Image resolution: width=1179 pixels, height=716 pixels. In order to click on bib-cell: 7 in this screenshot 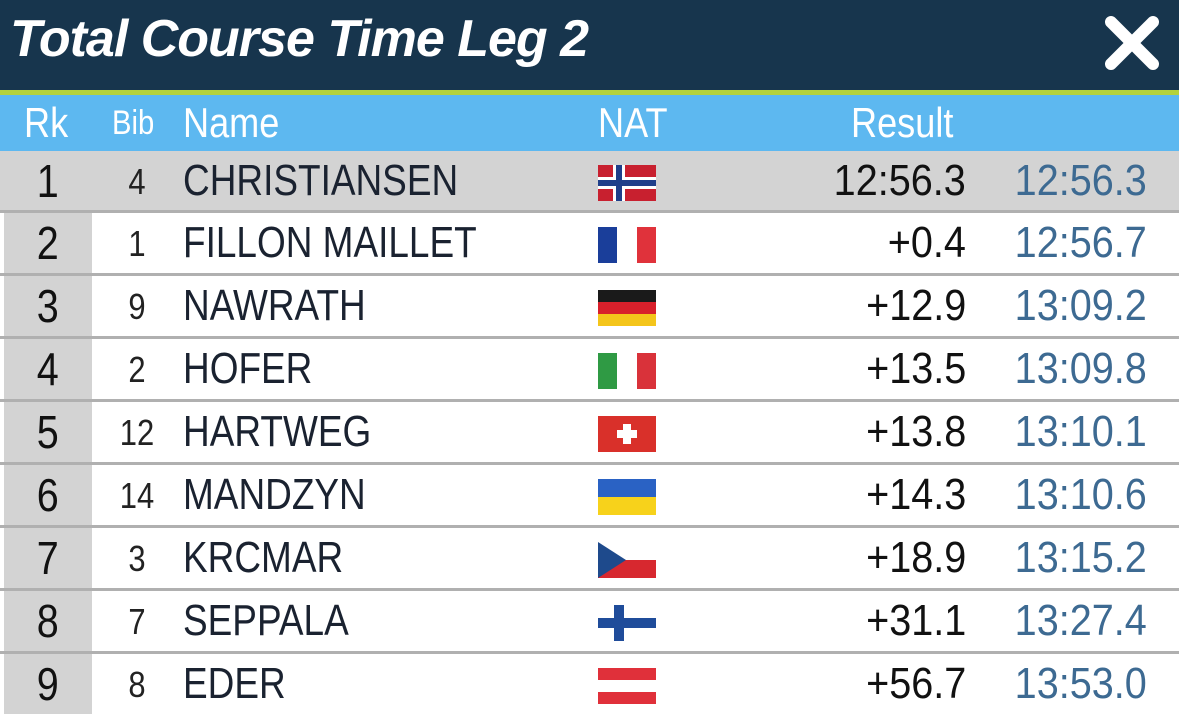, I will do `click(137, 621)`.